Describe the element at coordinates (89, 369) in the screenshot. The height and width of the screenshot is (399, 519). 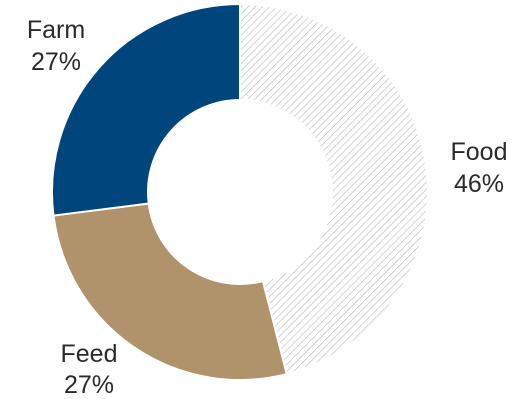
I see `slice-label-feed: Feed 27%` at that location.